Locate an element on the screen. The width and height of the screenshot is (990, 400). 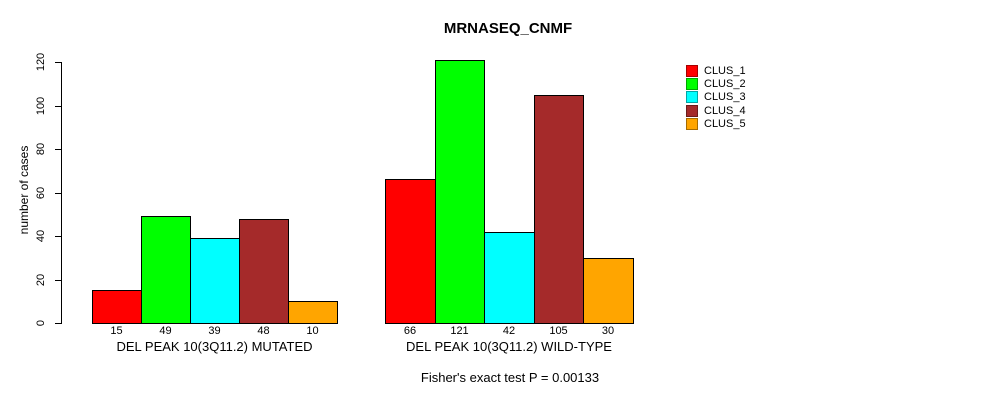
y-axis-tick-label: 0 is located at coordinates (41, 323).